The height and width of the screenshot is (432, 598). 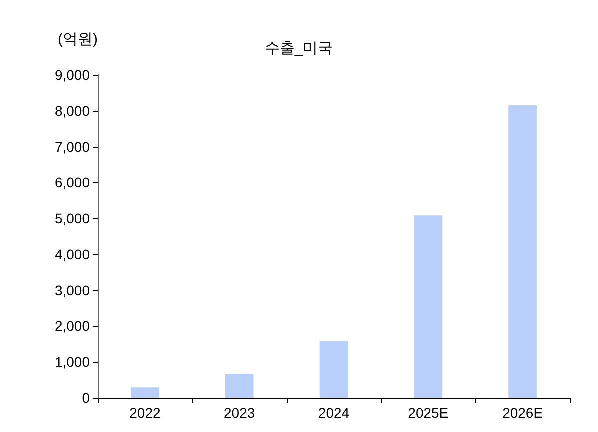 I want to click on y-tick-label: 9,000, so click(x=72, y=75).